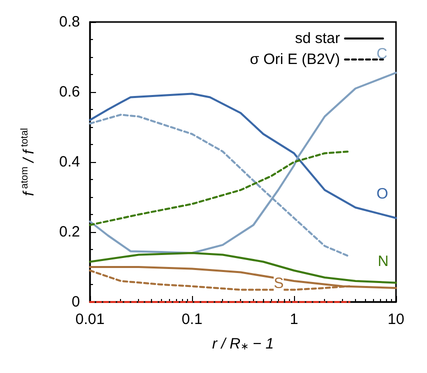 The image size is (427, 373). Describe the element at coordinates (279, 283) in the screenshot. I see `annotation: S` at that location.